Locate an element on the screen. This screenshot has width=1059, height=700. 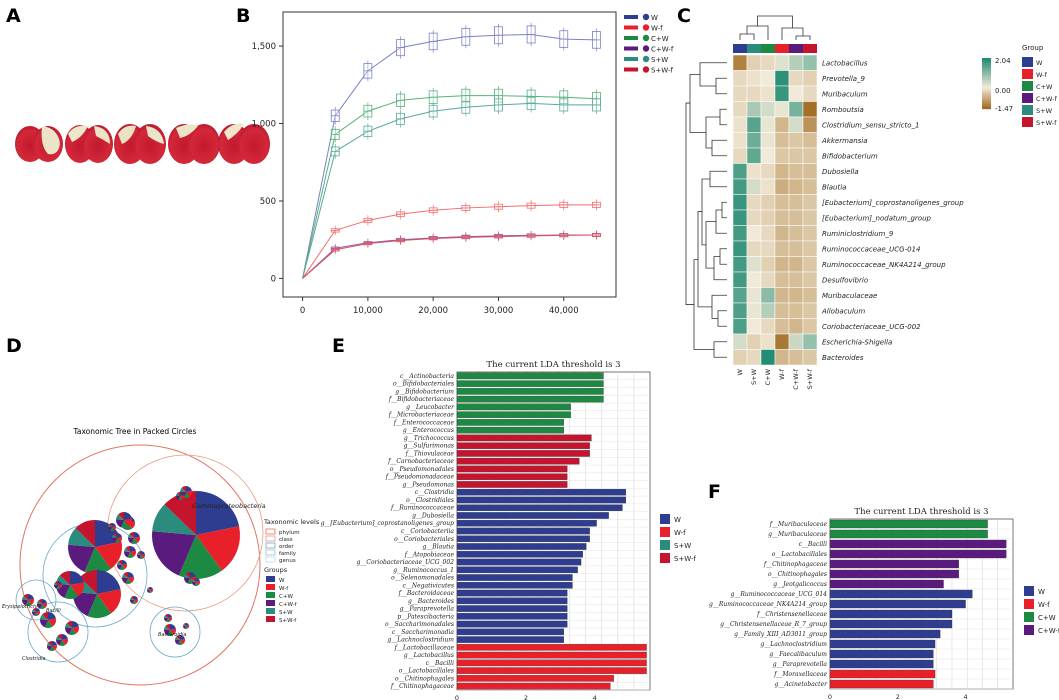
column-label: W is located at coordinates (740, 371).